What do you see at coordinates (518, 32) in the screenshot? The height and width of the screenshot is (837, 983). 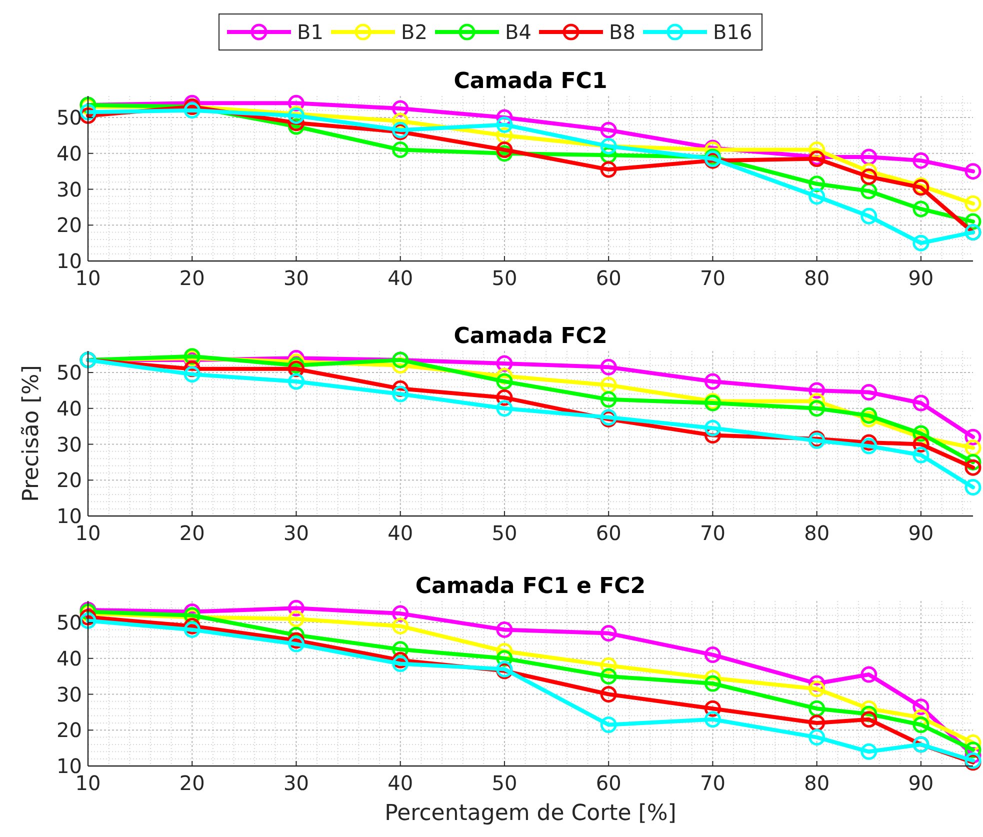 I see `legend-label: B4` at bounding box center [518, 32].